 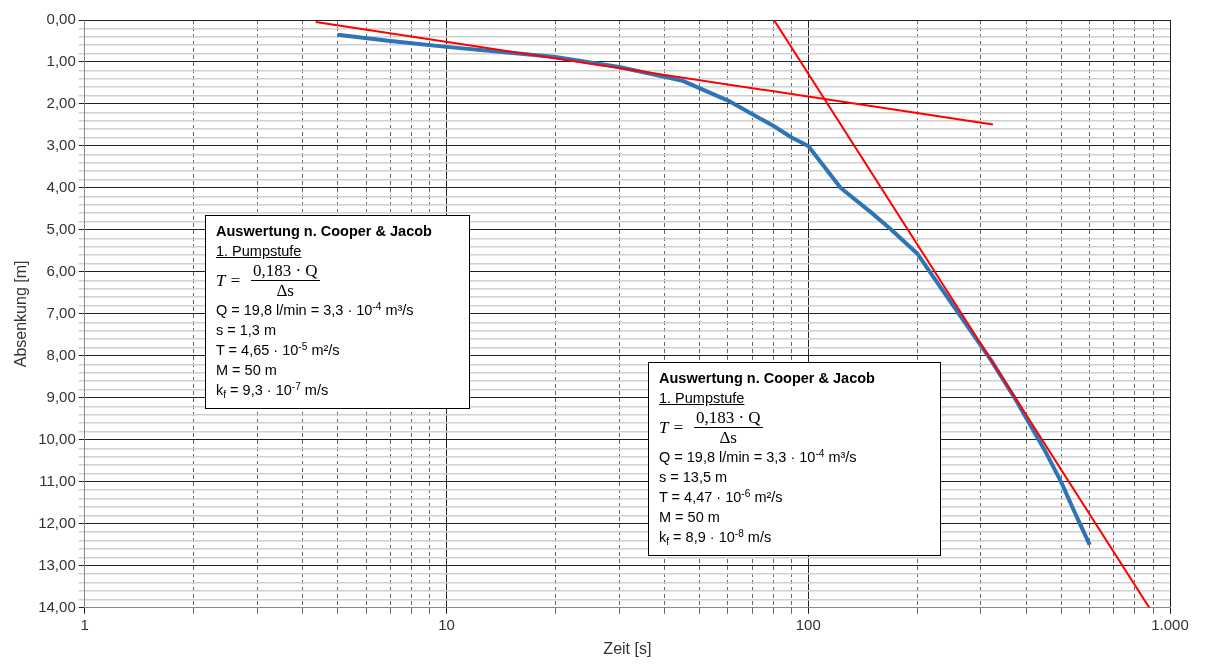 What do you see at coordinates (61, 271) in the screenshot?
I see `y-tick-label: 6,00` at bounding box center [61, 271].